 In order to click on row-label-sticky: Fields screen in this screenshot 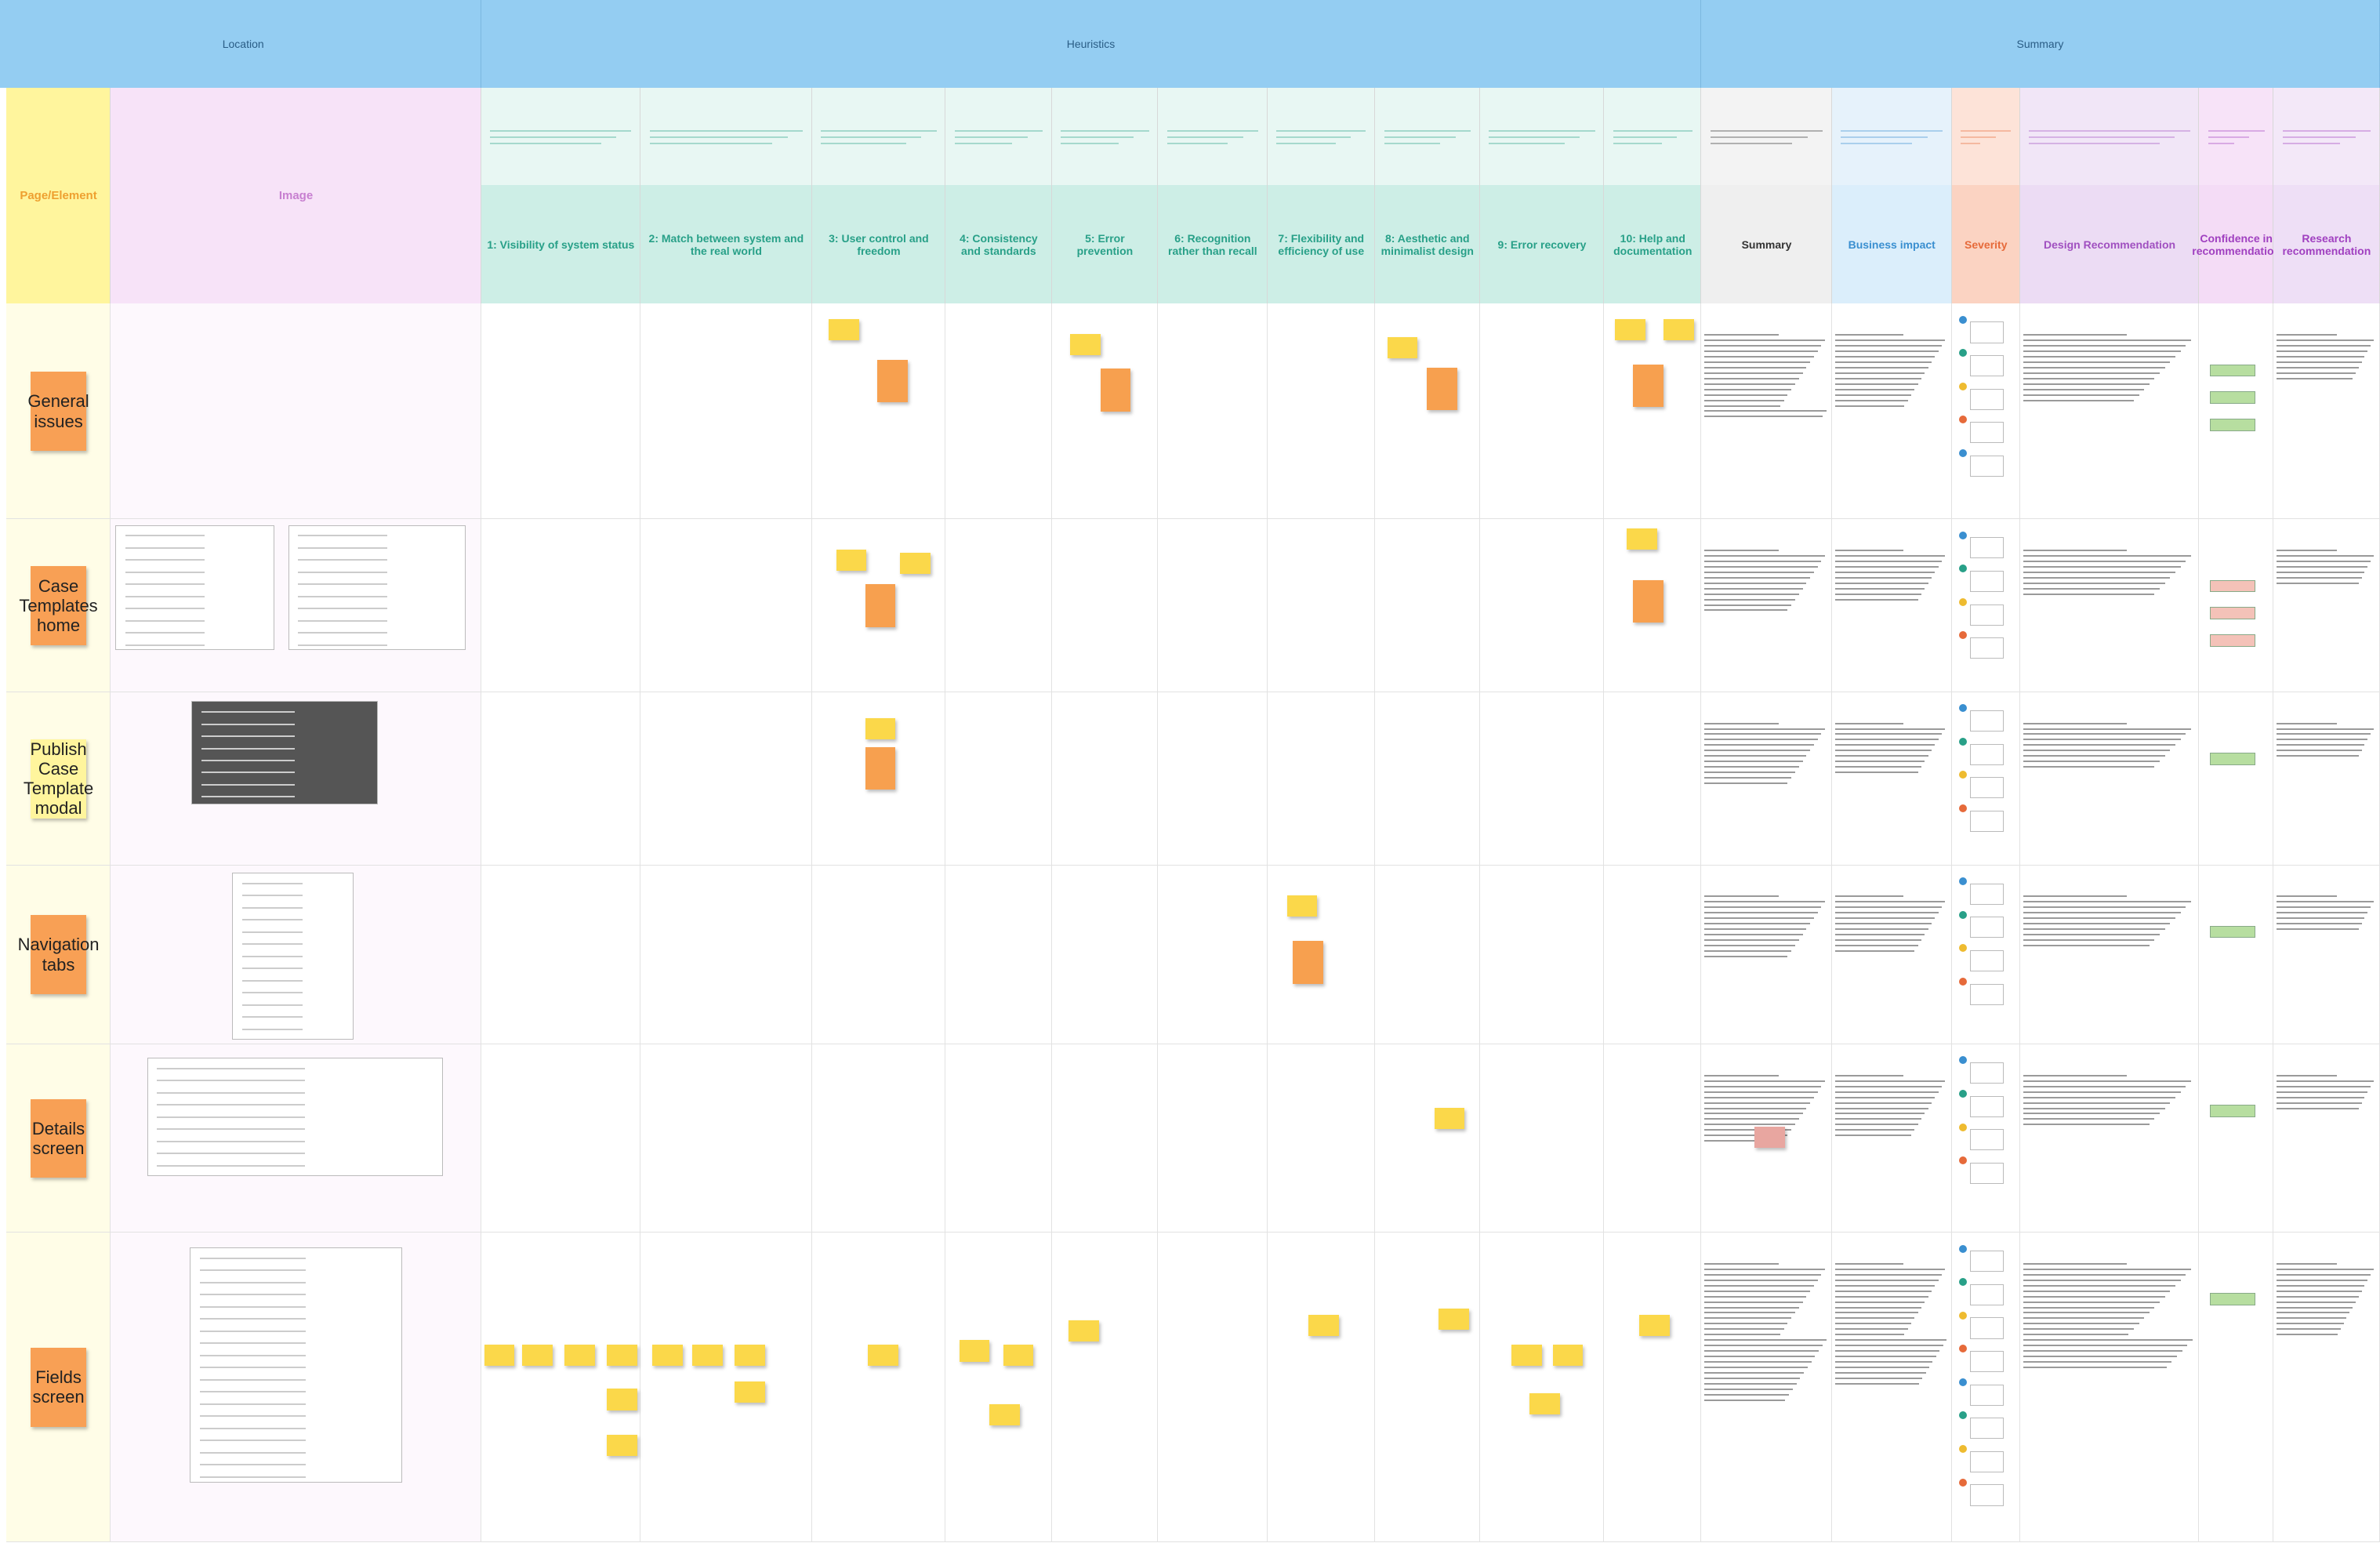, I will do `click(58, 1387)`.